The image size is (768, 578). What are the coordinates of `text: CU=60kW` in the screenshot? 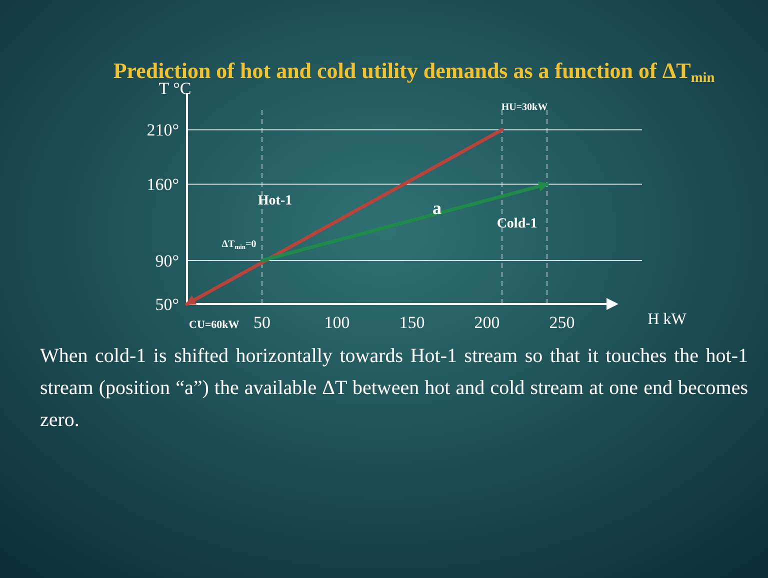 It's located at (214, 325).